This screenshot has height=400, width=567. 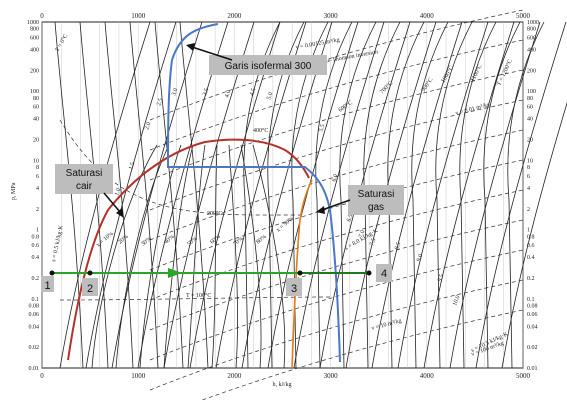 I want to click on quality-value: 60%, so click(x=215, y=240).